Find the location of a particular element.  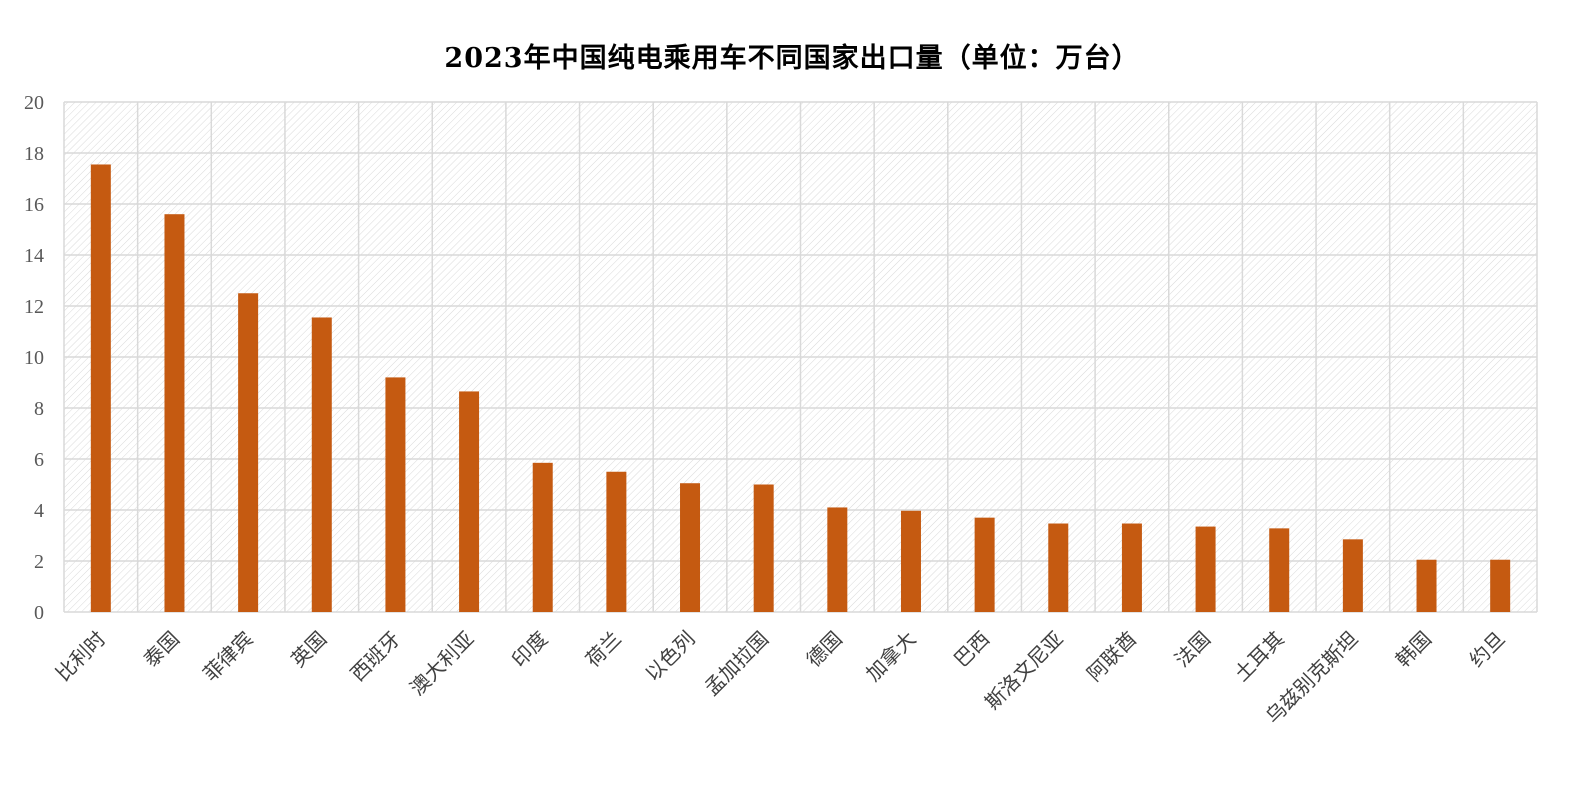

y-tick-label: 2 is located at coordinates (39, 562).